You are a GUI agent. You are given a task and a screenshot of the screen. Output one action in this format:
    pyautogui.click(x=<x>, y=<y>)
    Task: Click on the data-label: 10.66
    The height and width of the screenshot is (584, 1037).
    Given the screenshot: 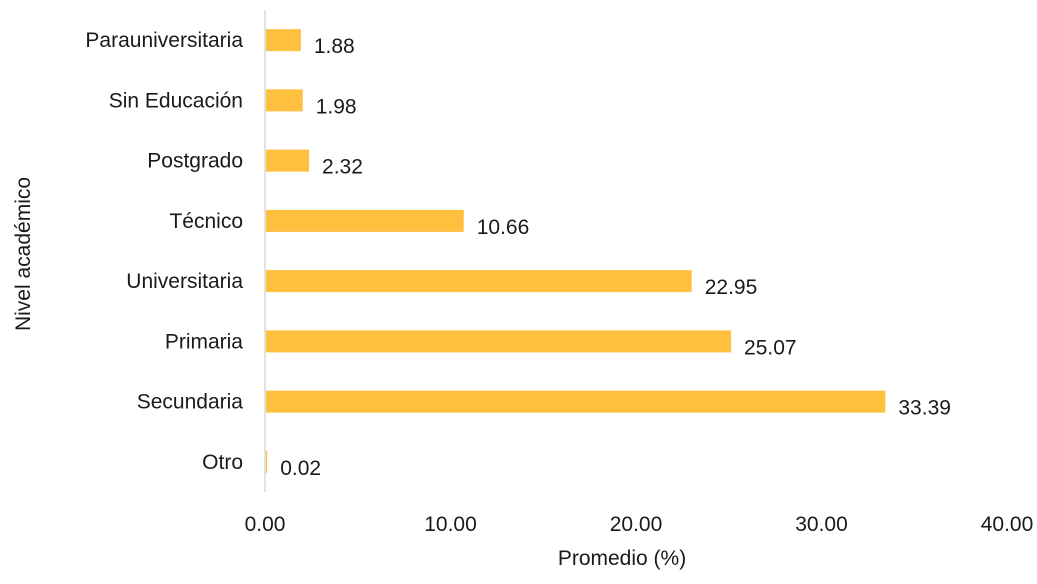 What is the action you would take?
    pyautogui.click(x=503, y=227)
    